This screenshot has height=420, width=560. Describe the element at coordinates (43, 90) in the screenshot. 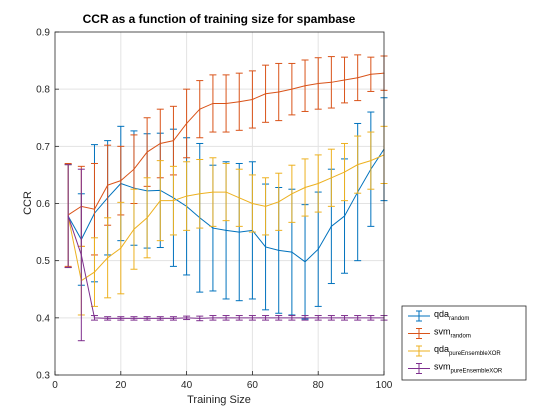

I see `y-tick-label: 0.8` at that location.